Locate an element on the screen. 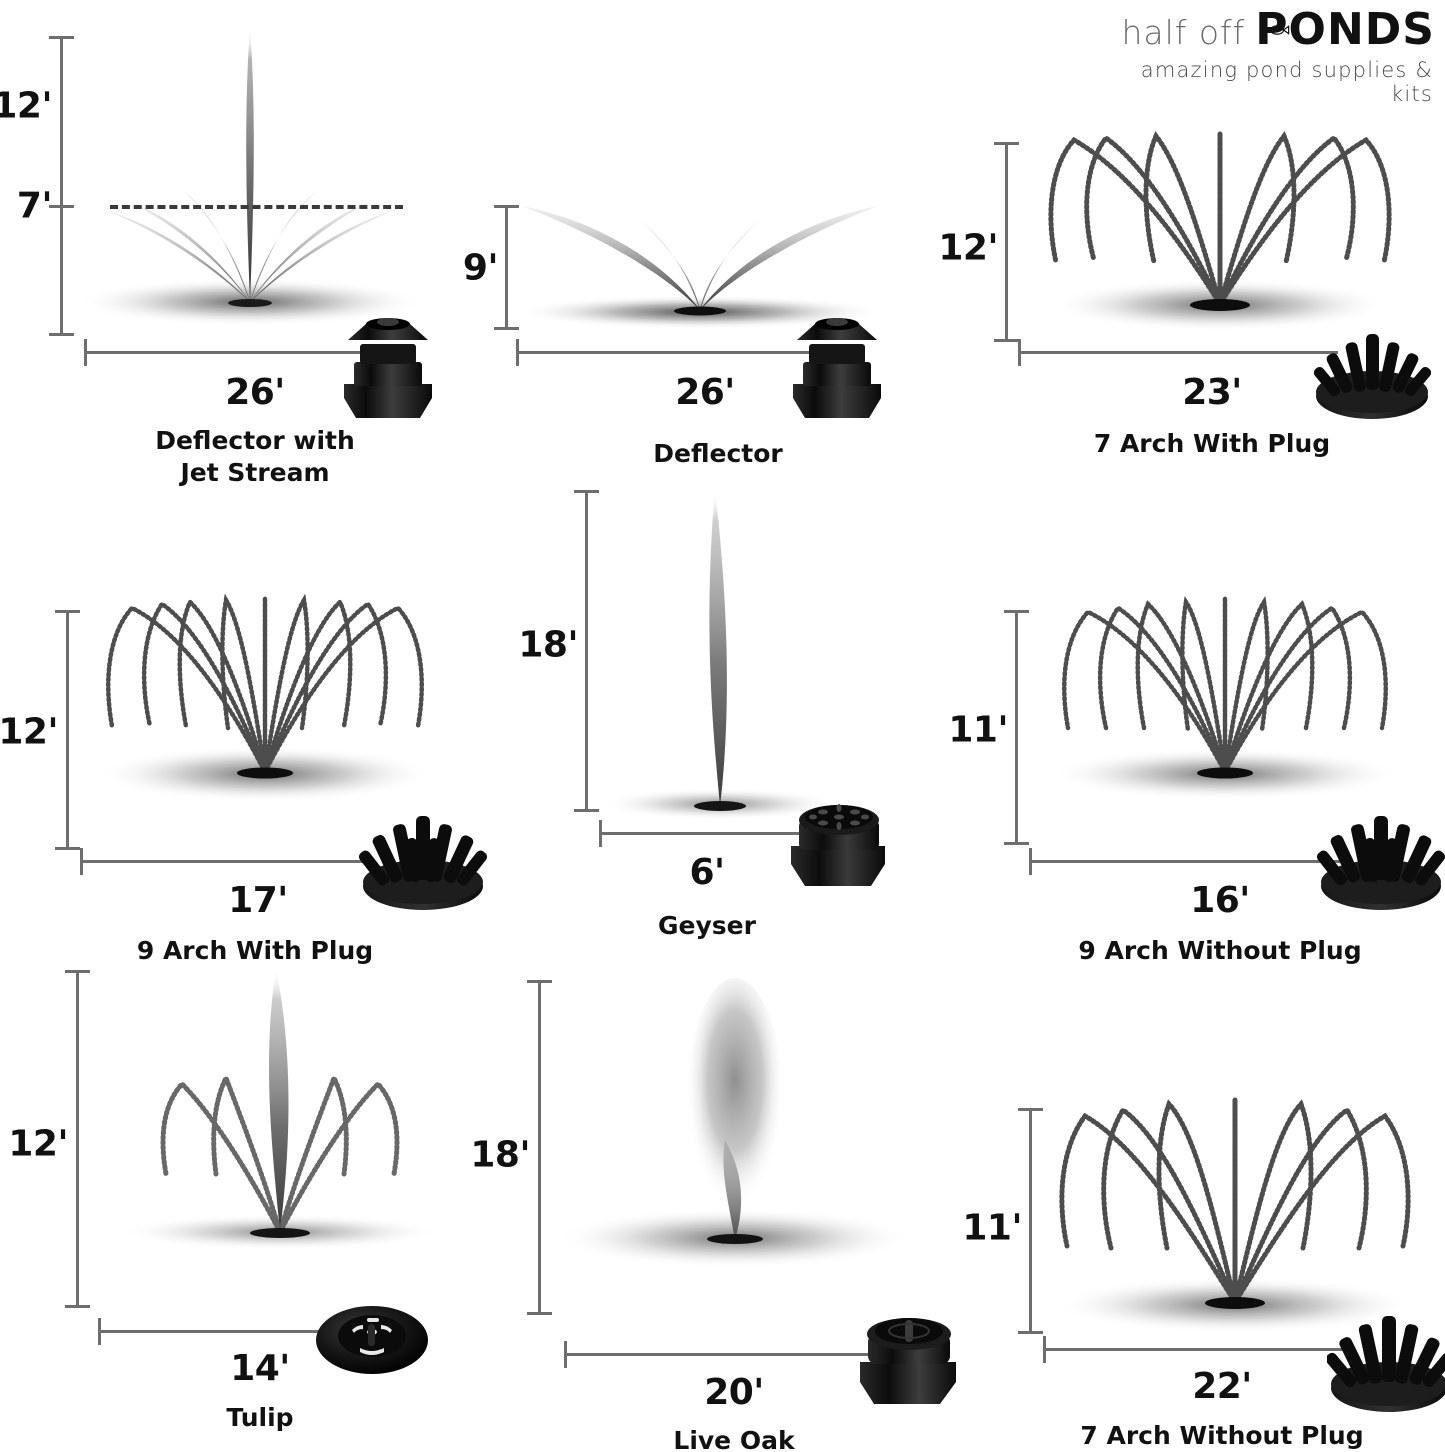 This screenshot has width=1445, height=1452. pattern-cell-9-arch-without-plug: 11' 16' 9 Arch Without is located at coordinates (1187, 762).